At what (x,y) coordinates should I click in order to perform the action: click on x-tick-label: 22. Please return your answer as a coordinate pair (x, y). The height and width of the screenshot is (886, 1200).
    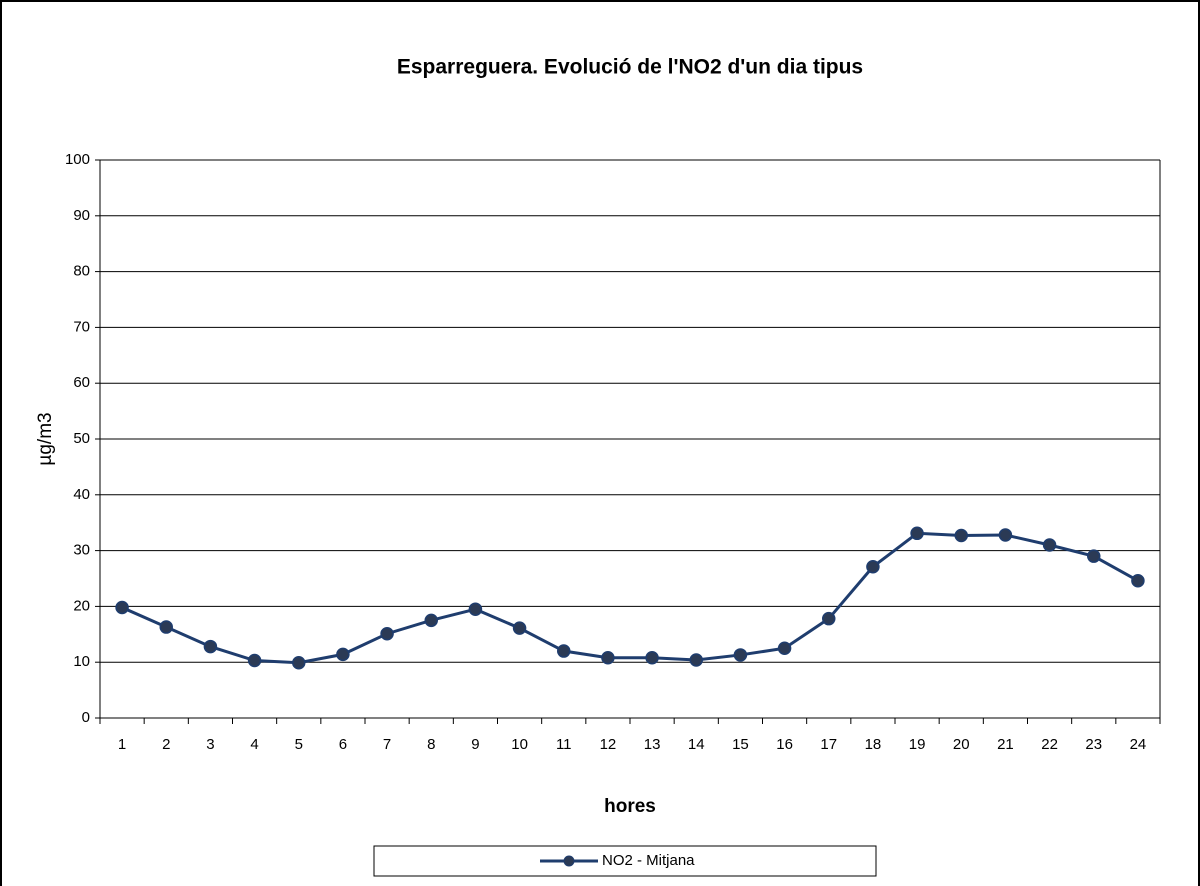
    Looking at the image, I should click on (1049, 744).